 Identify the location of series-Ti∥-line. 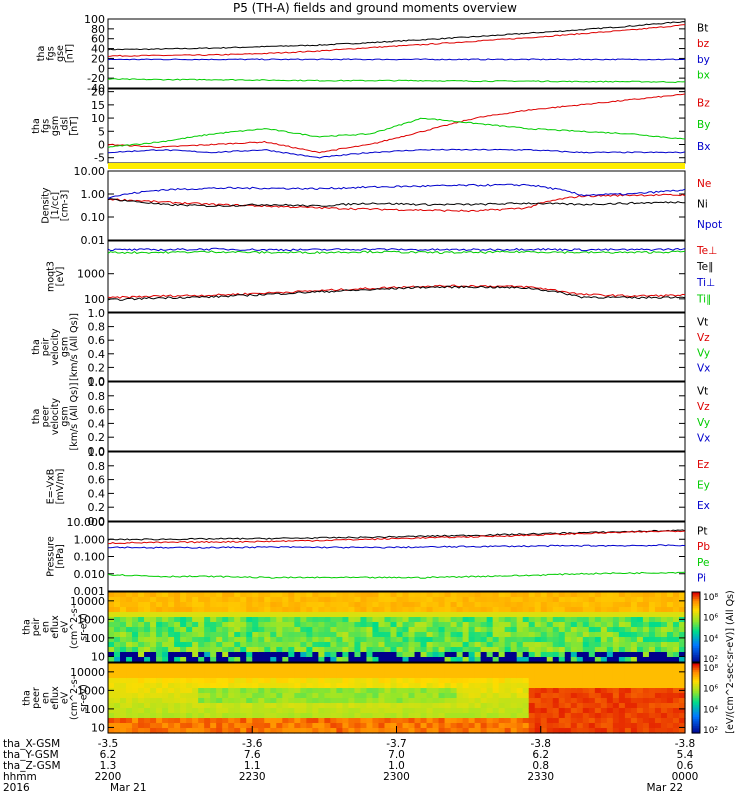
(396, 252).